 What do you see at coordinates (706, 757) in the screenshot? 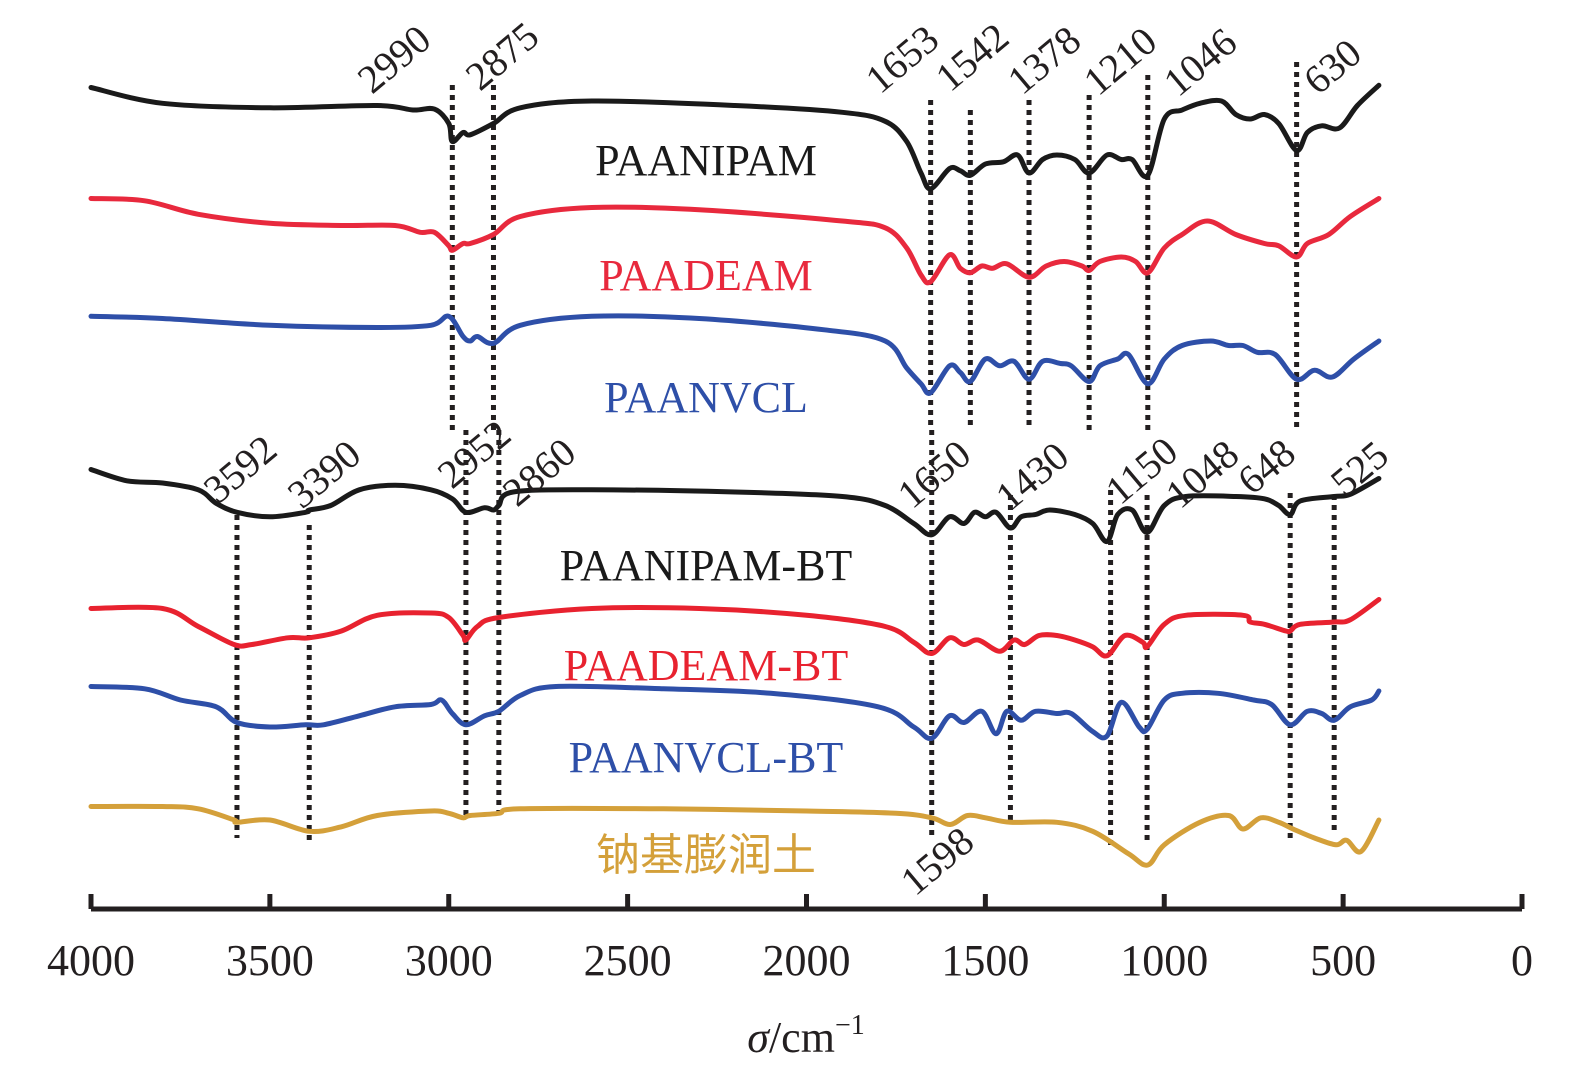
I see `series-label-6: PAANVCL-BT` at bounding box center [706, 757].